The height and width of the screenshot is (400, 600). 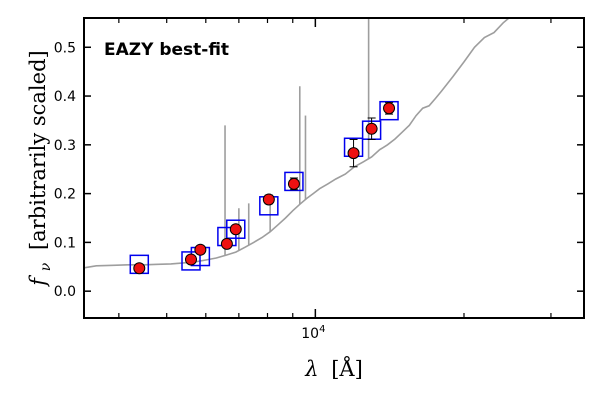 I want to click on x-tick-base: 10, so click(x=310, y=334).